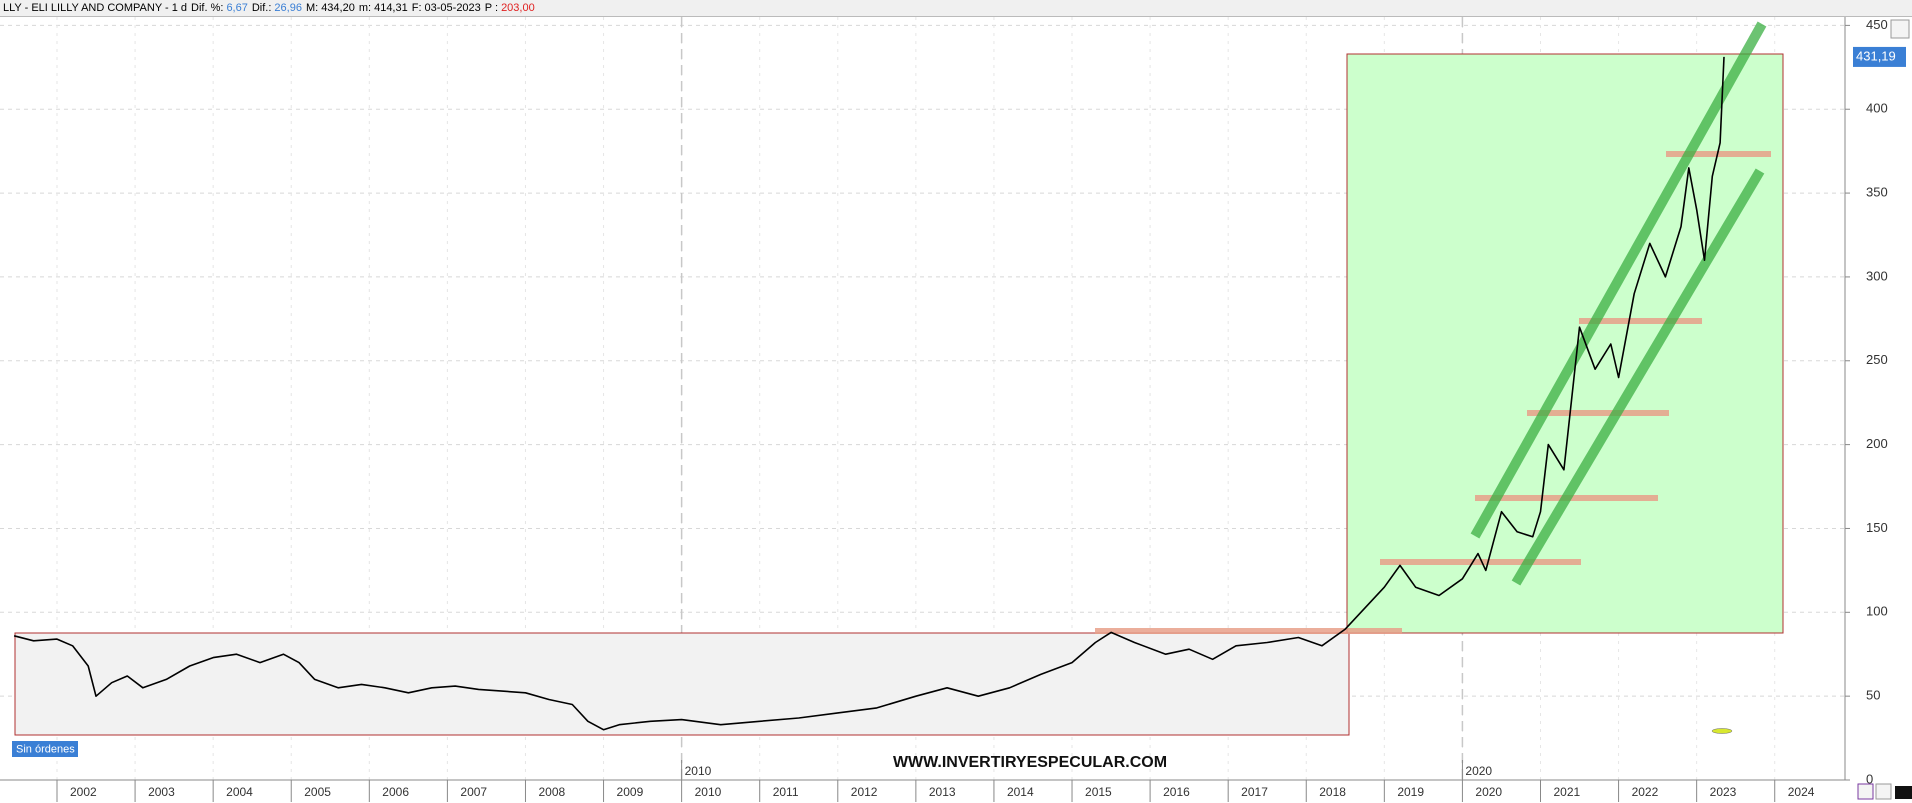 This screenshot has width=1912, height=803. Describe the element at coordinates (317, 792) in the screenshot. I see `x-tick-label: 2005` at that location.